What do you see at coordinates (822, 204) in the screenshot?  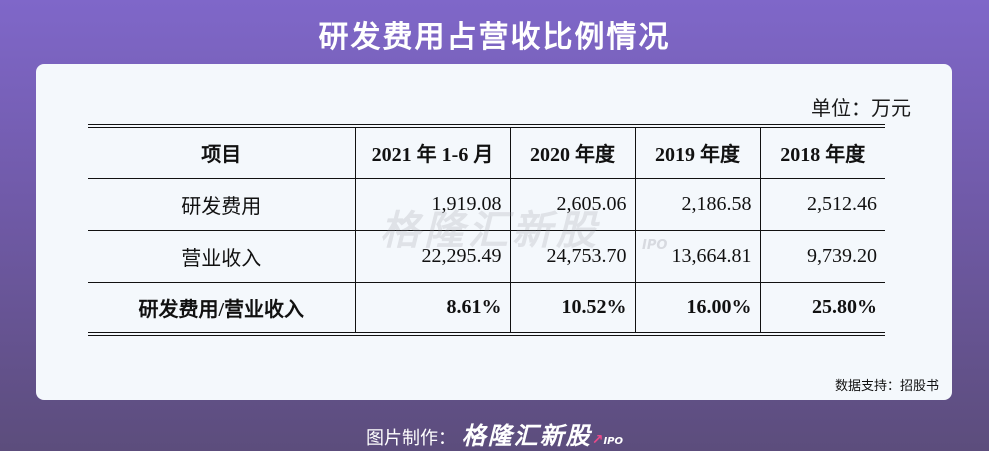 I see `table-cell: 2,512.46` at bounding box center [822, 204].